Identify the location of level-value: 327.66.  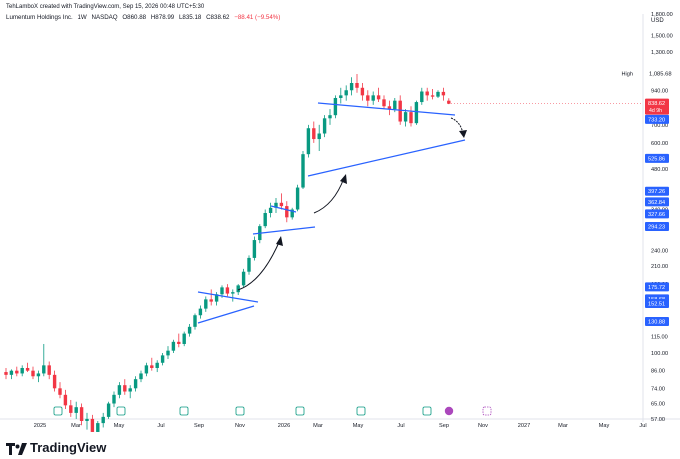
(656, 215).